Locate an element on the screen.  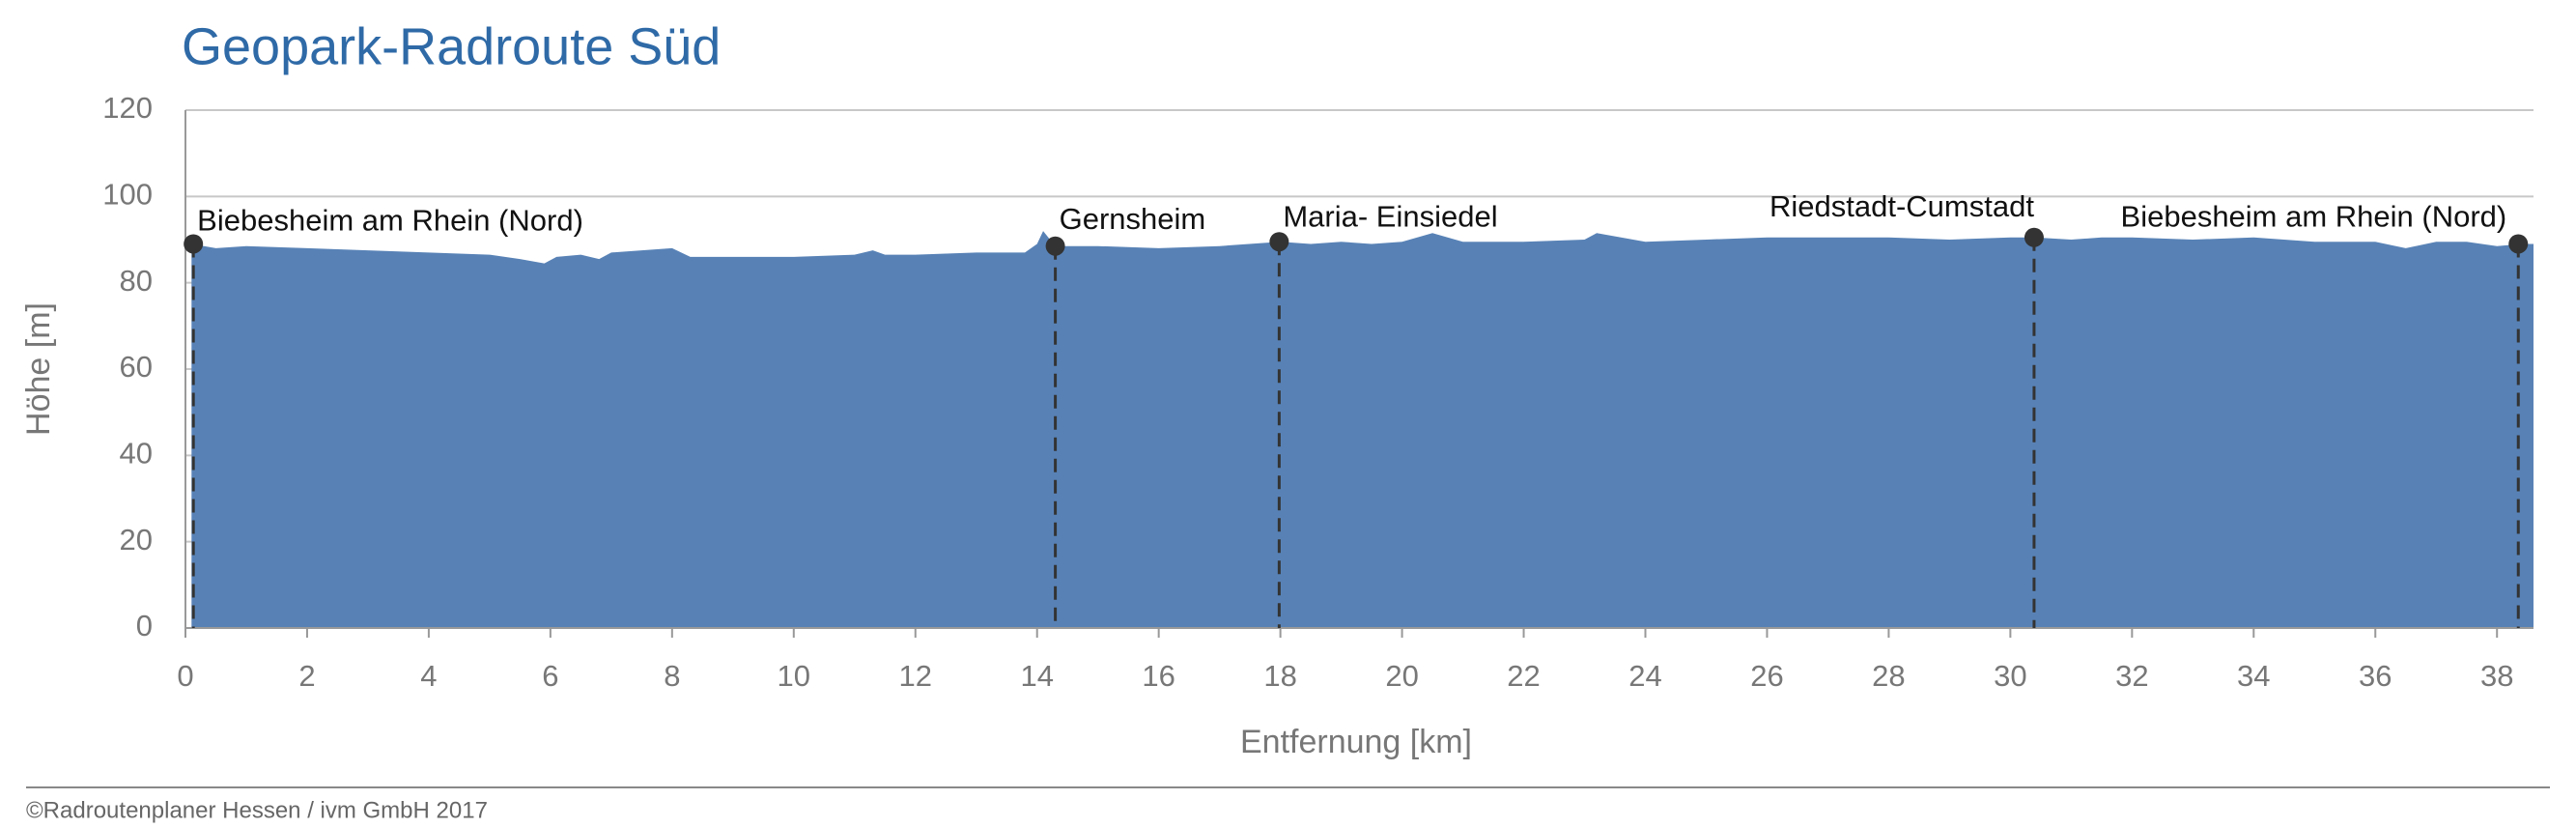
x-tick-label: 28 is located at coordinates (1888, 676).